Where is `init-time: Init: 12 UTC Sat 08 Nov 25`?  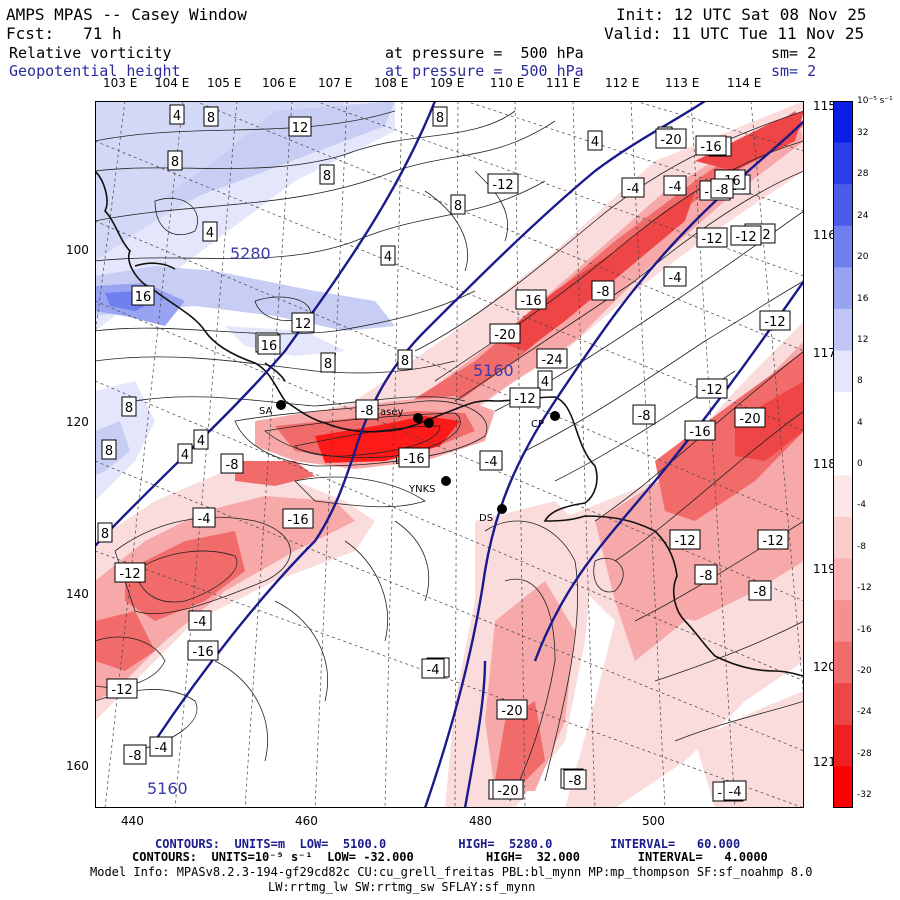
init-time: Init: 12 UTC Sat 08 Nov 25 is located at coordinates (741, 14).